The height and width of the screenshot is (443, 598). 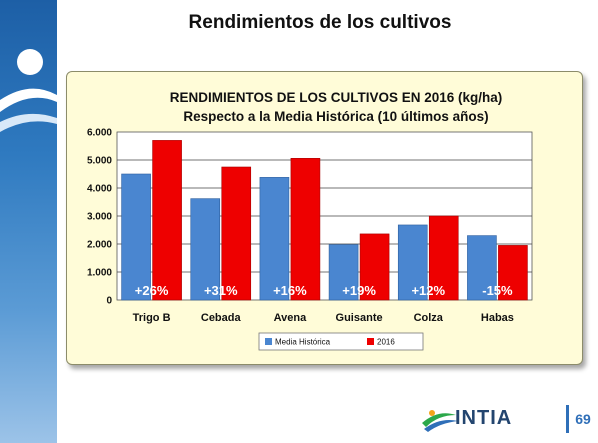 I want to click on legend-label: 2016, so click(x=386, y=342).